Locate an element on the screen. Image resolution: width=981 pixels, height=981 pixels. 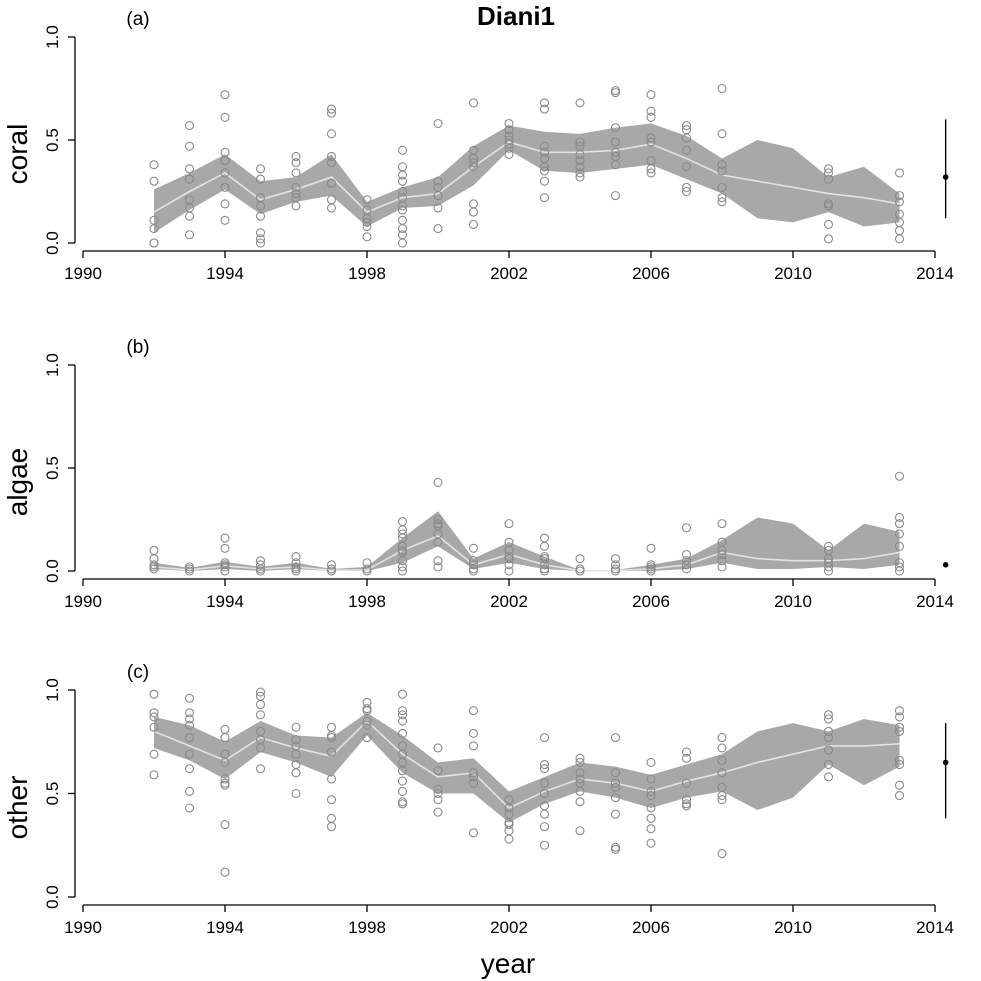
x-tick-label: 1998 is located at coordinates (367, 273).